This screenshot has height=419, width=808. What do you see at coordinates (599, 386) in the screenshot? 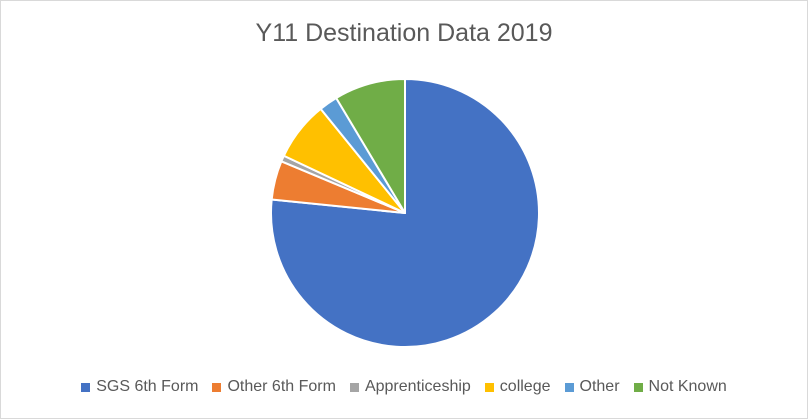
I see `legend-label: Other` at bounding box center [599, 386].